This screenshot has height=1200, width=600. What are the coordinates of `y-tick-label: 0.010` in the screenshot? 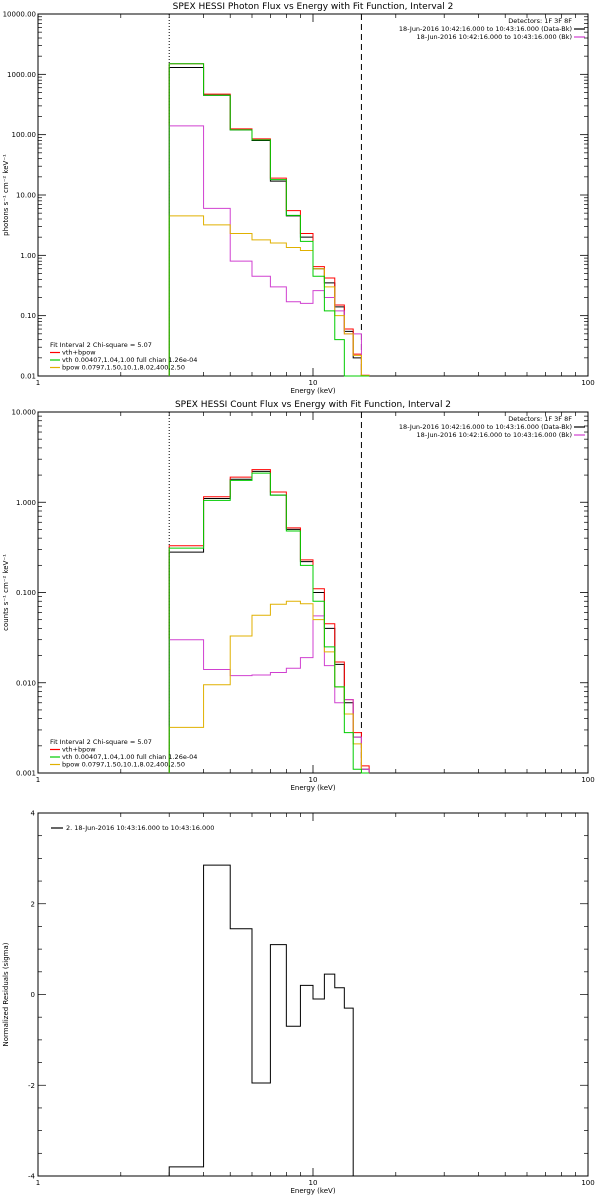 It's located at (26, 683).